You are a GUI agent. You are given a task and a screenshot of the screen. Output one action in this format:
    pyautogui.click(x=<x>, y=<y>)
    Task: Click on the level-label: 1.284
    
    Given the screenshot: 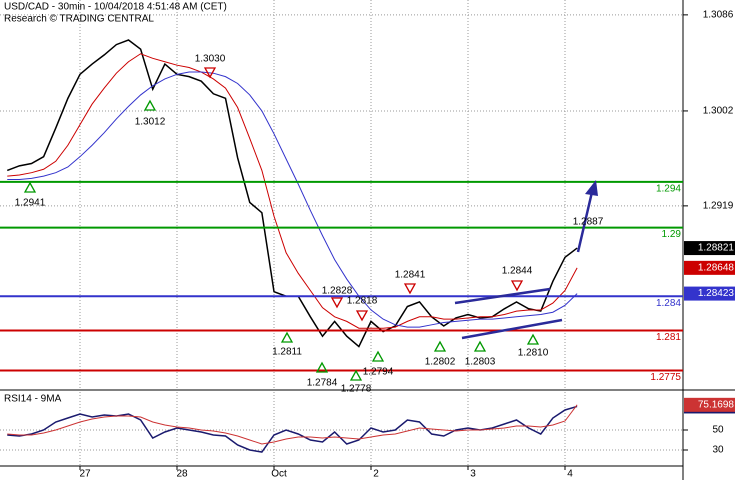 What is the action you would take?
    pyautogui.click(x=668, y=303)
    